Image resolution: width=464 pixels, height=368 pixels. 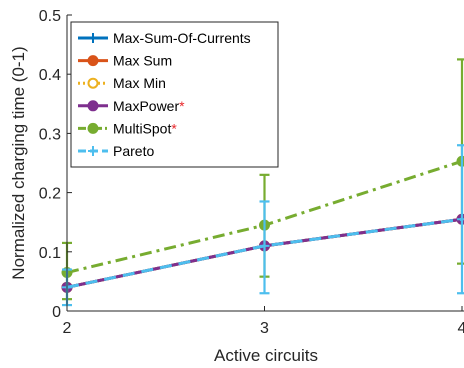 I want to click on legend-entry: Pareto, so click(x=116, y=151).